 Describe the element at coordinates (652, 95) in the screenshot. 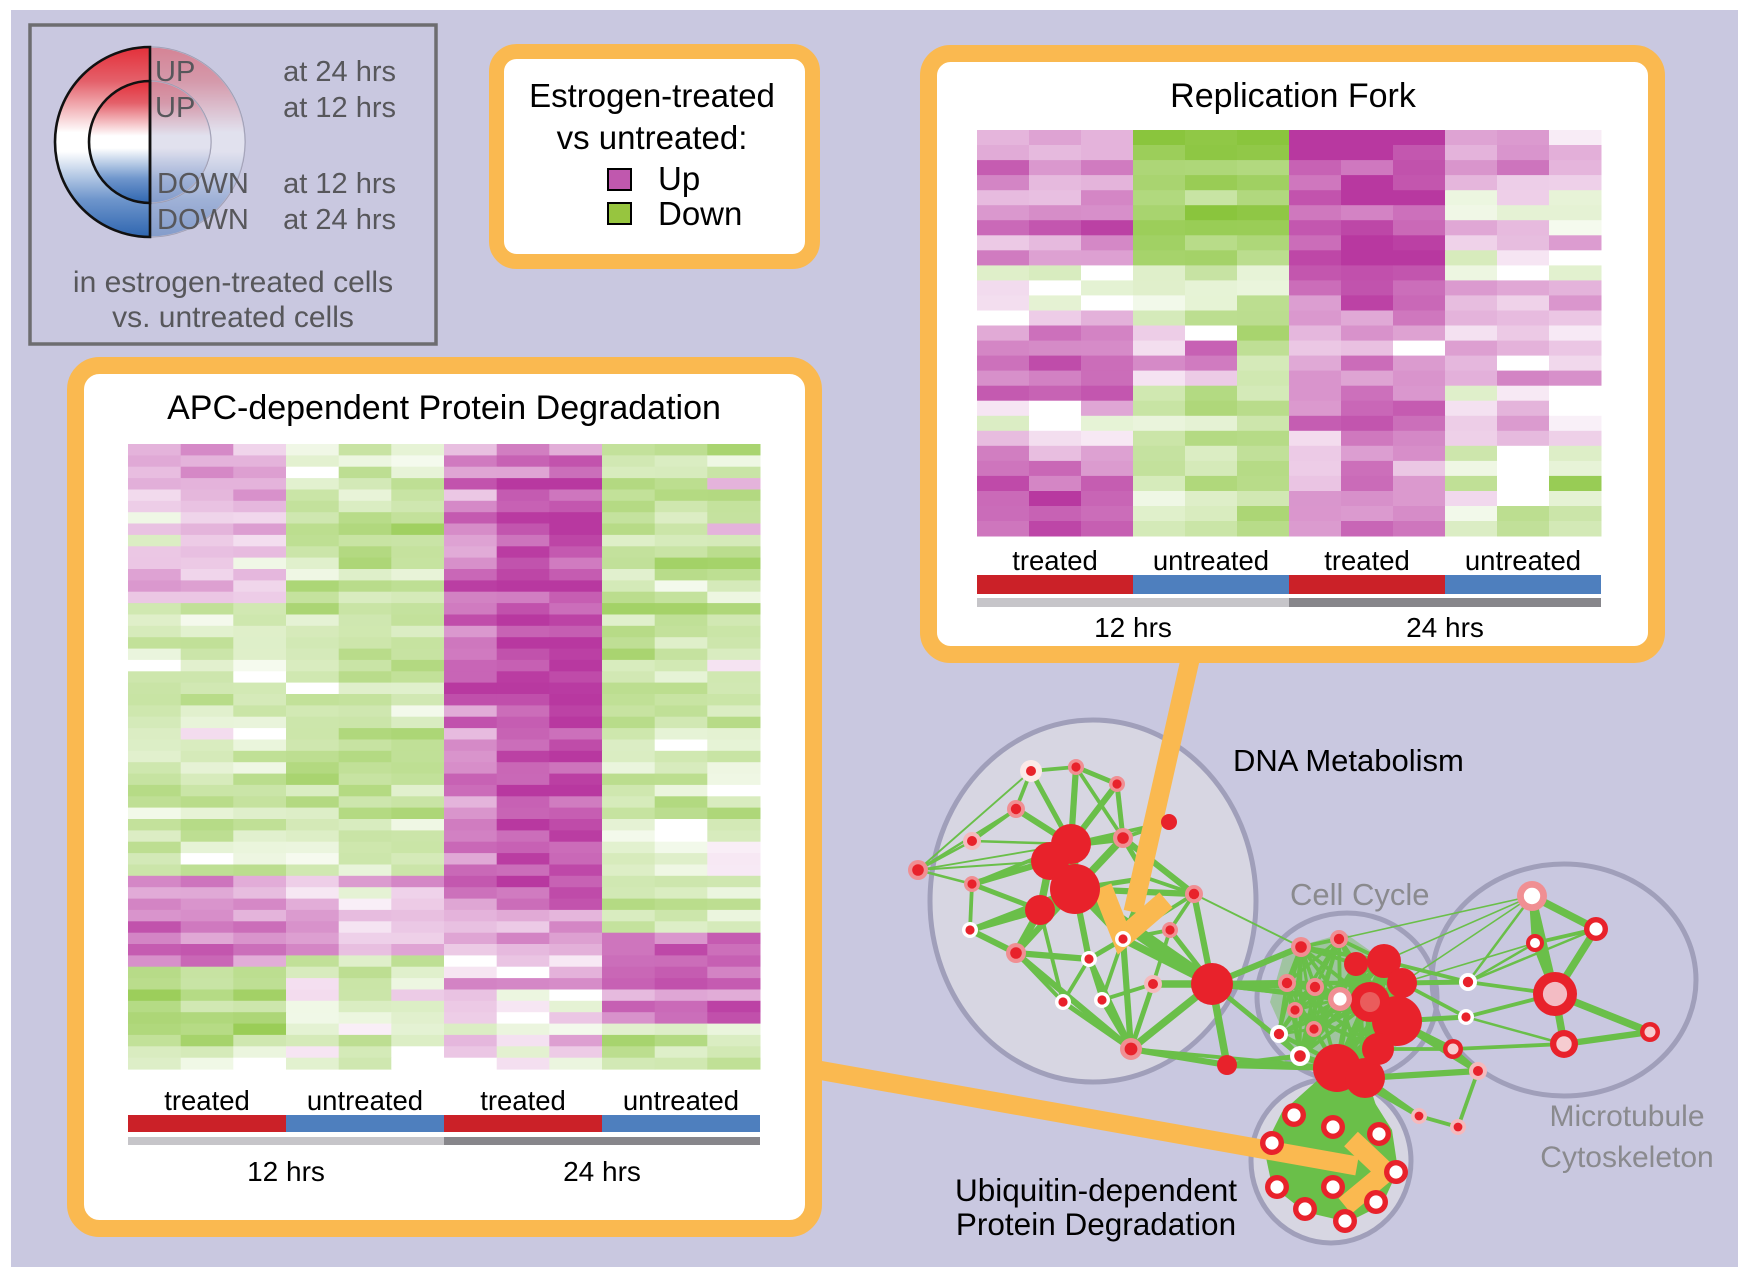

I see `svg-text: Estrogen-treated` at that location.